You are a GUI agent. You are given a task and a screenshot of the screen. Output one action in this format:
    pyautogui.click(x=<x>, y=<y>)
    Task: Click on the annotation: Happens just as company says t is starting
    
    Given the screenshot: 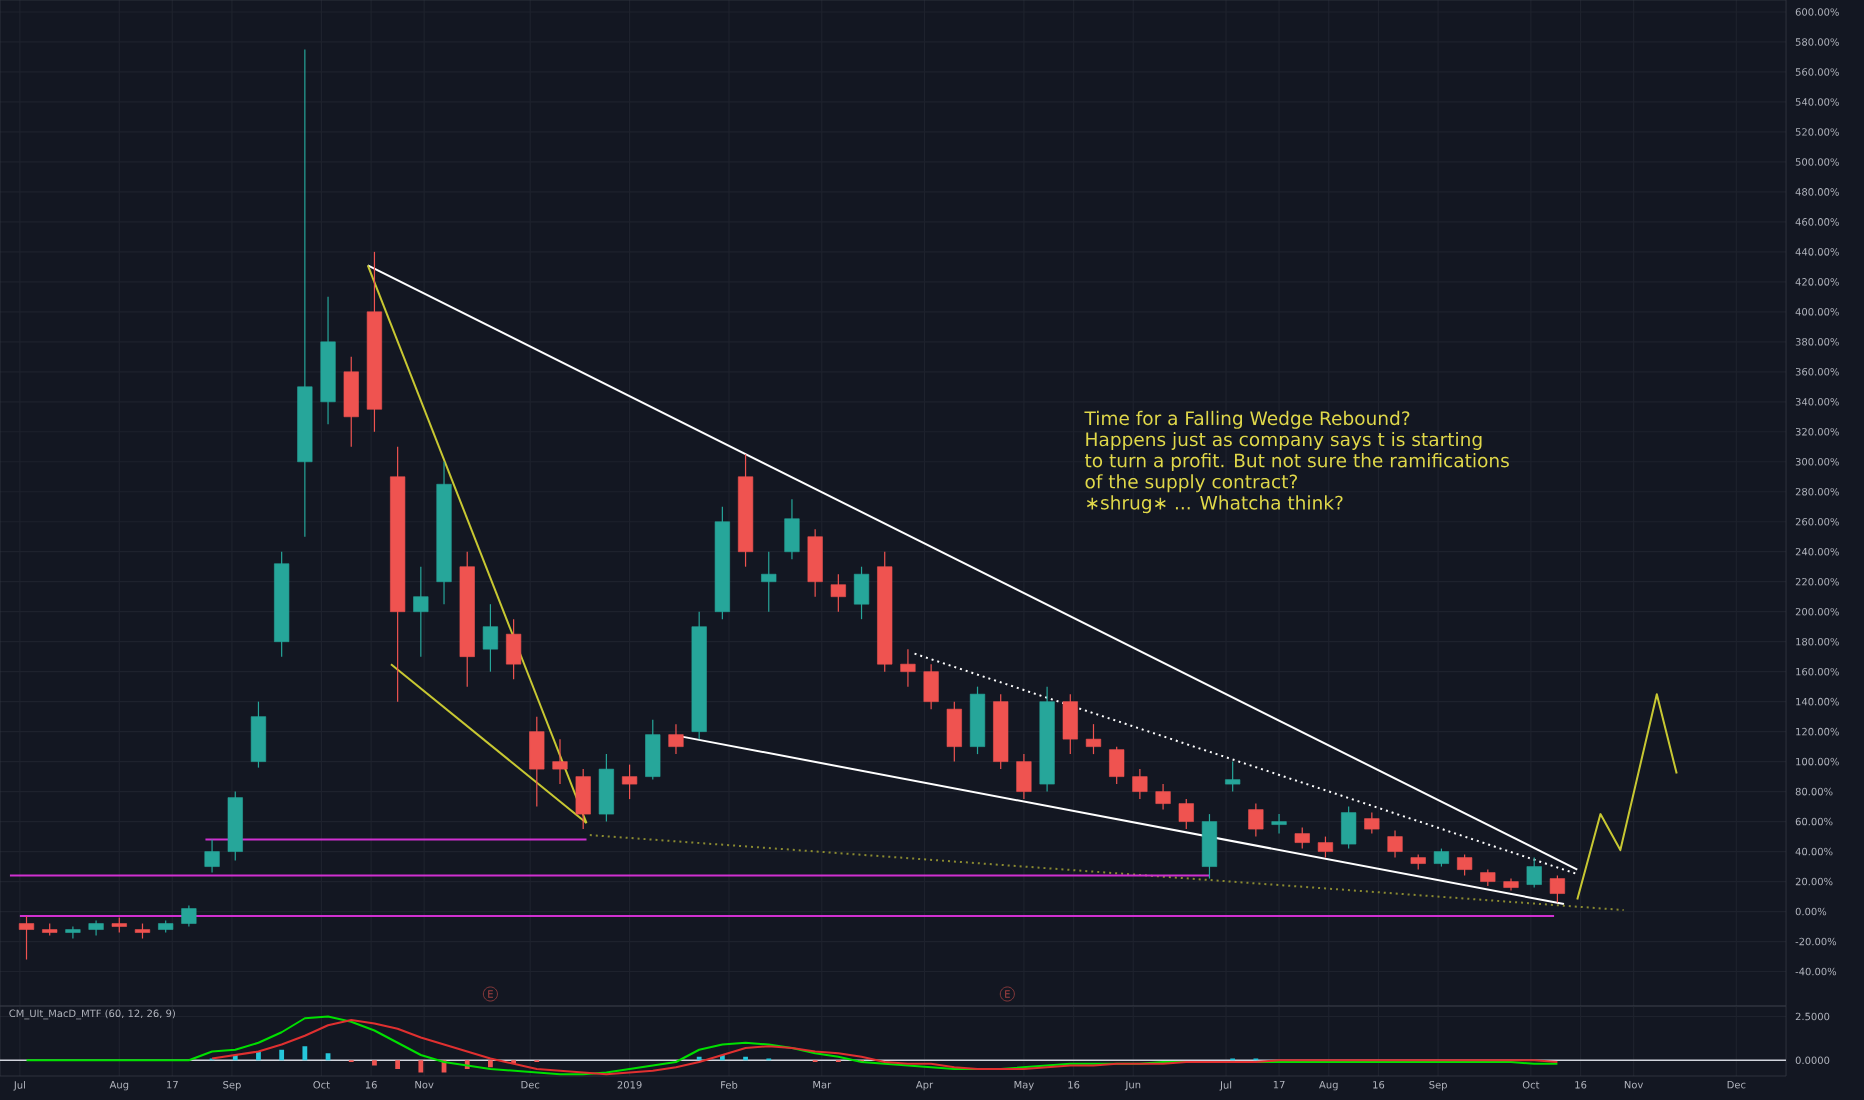 What is the action you would take?
    pyautogui.click(x=1284, y=440)
    